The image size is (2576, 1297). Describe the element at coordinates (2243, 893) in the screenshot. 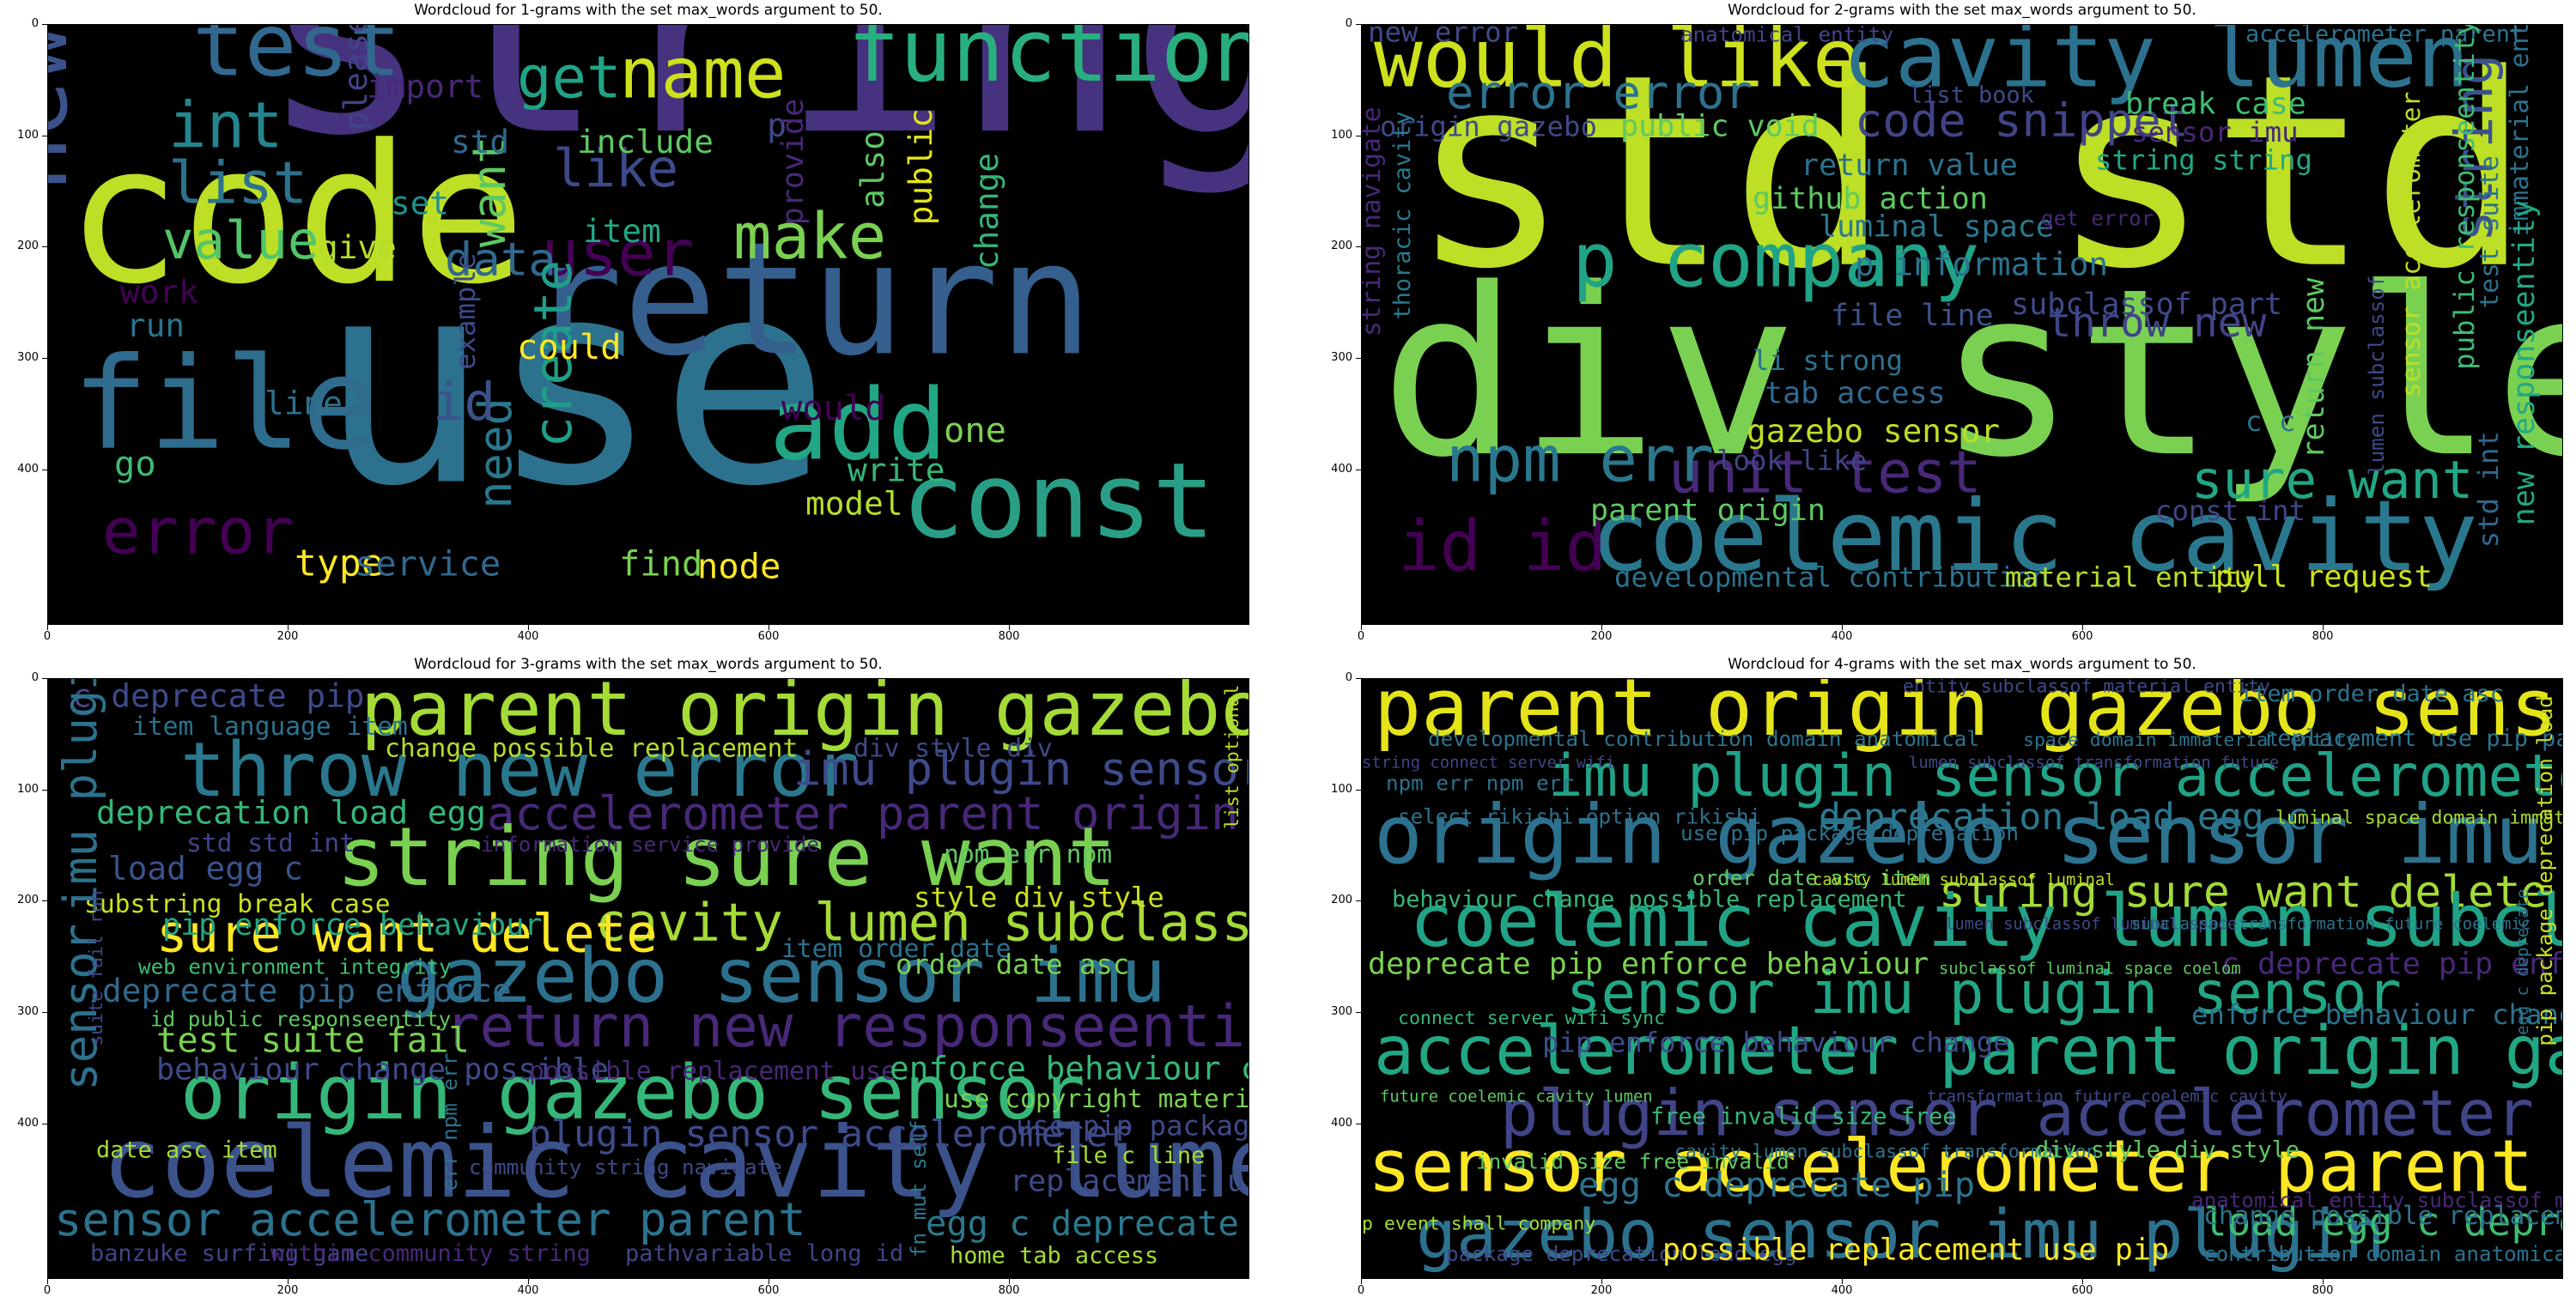

I see `word-4: string sure want delete` at that location.